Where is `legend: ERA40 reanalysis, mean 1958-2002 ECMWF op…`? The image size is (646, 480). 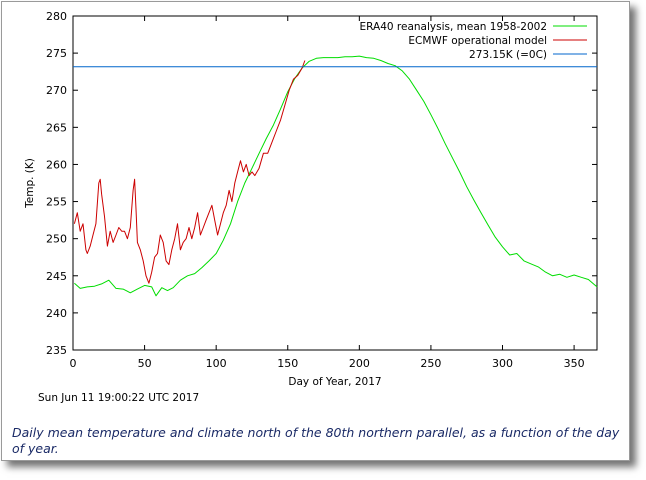
legend: ERA40 reanalysis, mean 1958-2002 ECMWF op… is located at coordinates (473, 41).